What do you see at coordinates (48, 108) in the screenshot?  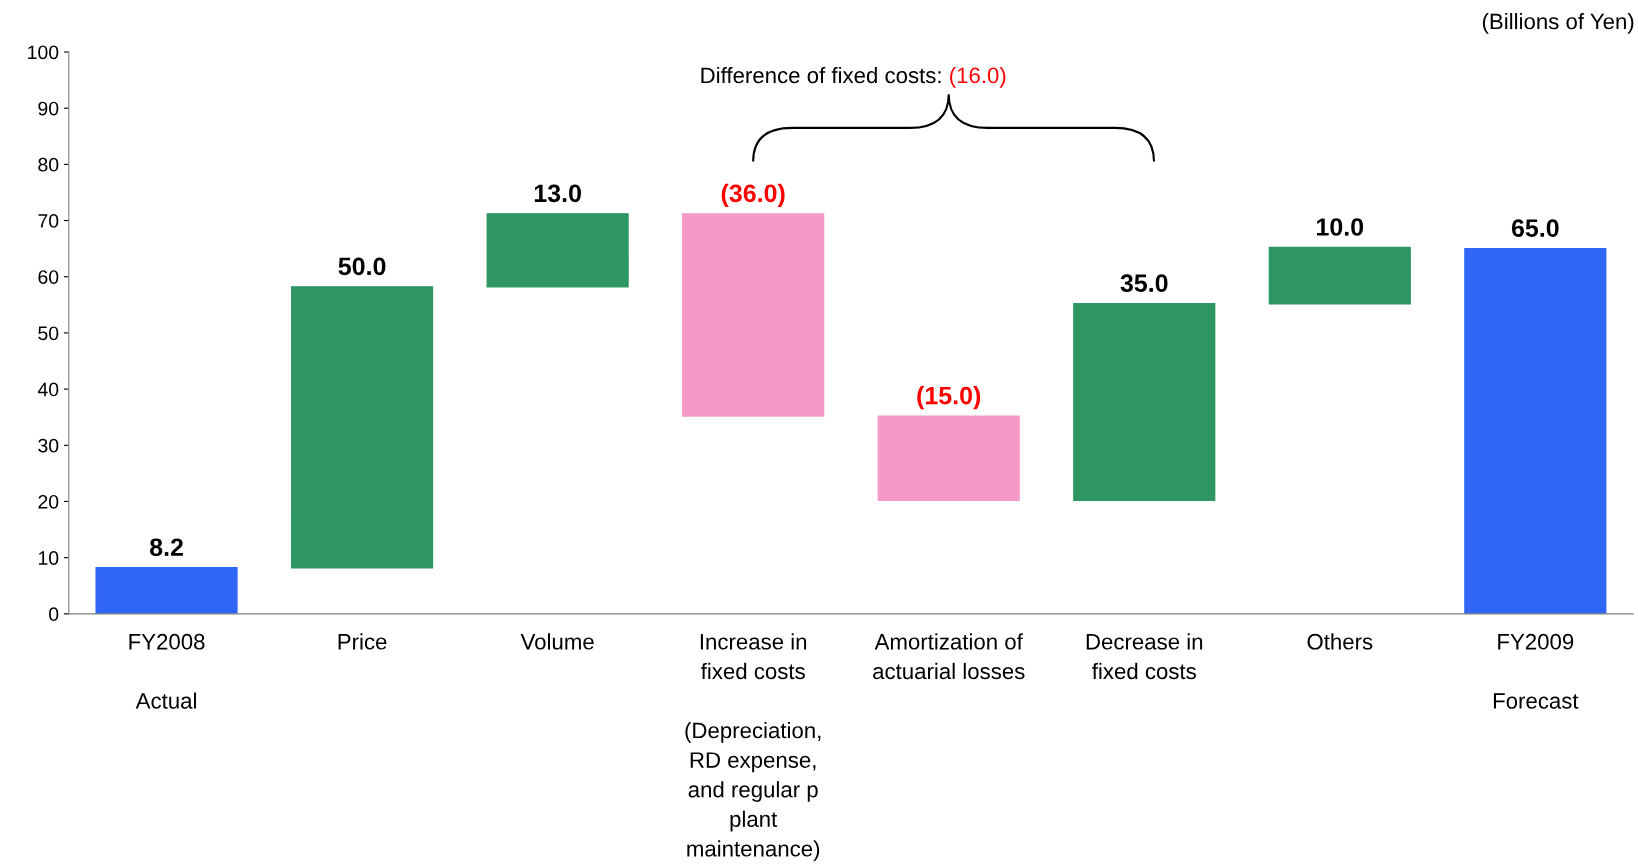 I see `y-tick-label: 90` at bounding box center [48, 108].